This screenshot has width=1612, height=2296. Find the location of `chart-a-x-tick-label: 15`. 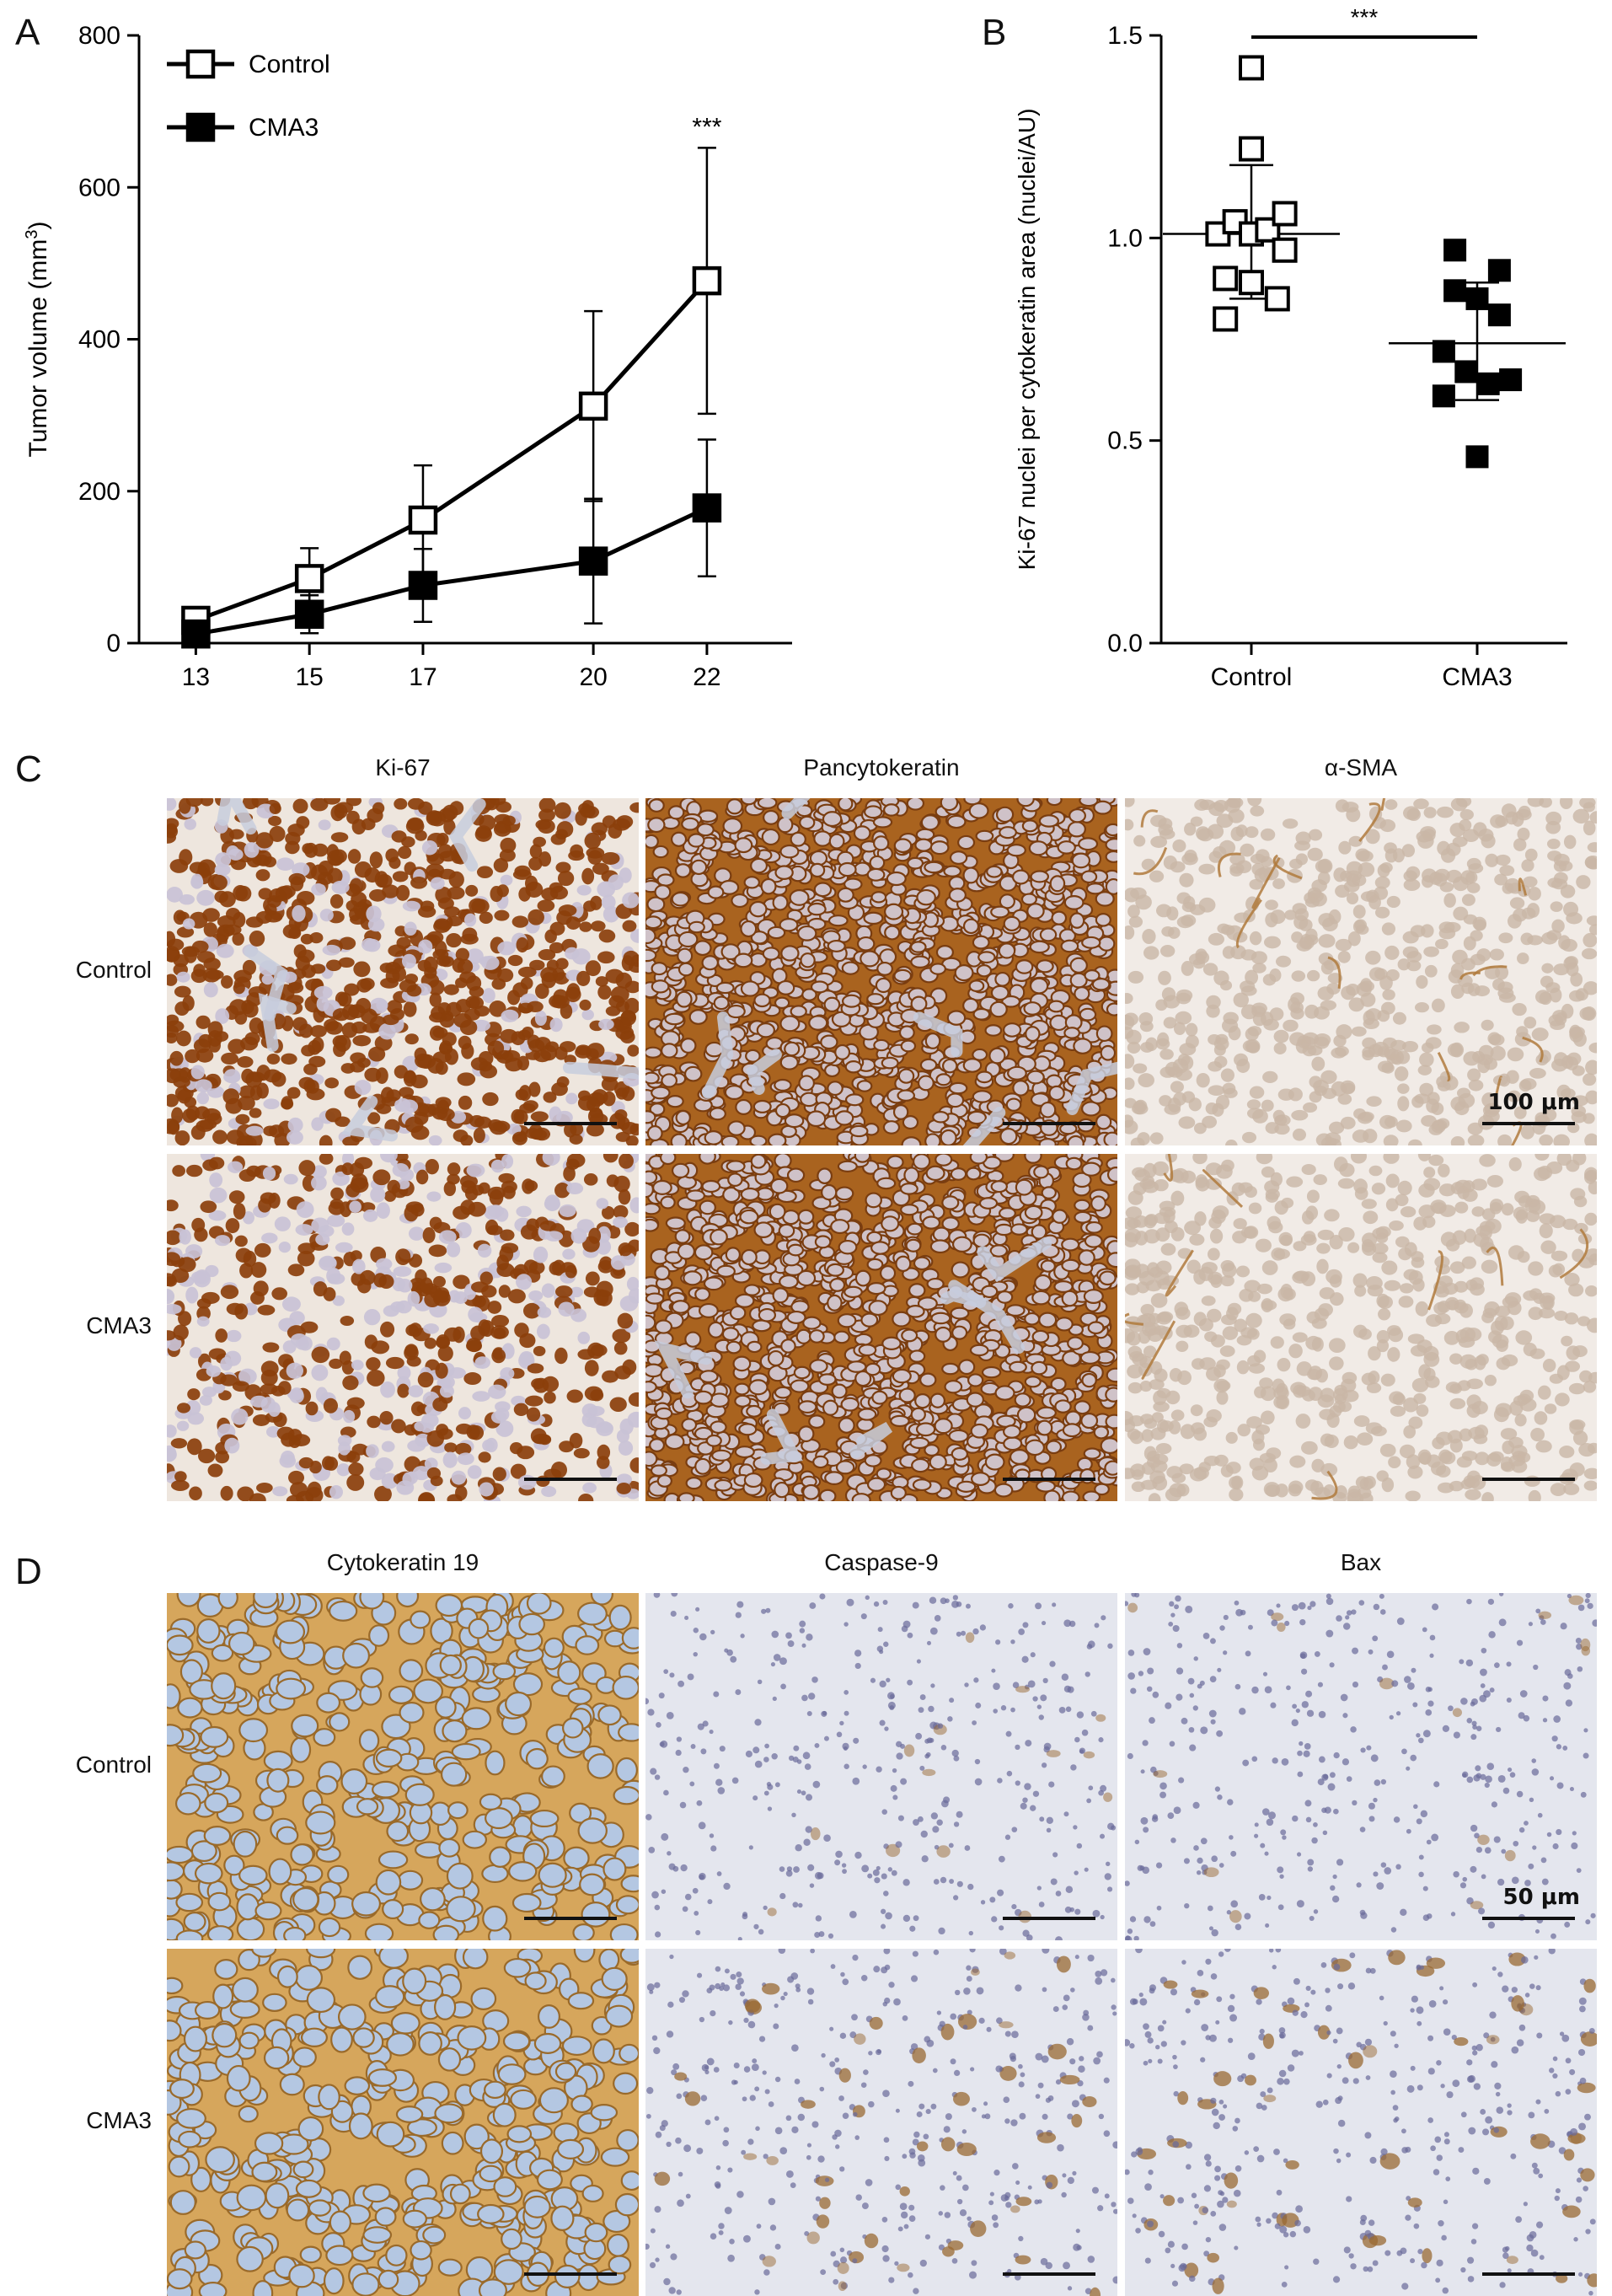

chart-a-x-tick-label: 15 is located at coordinates (309, 677).